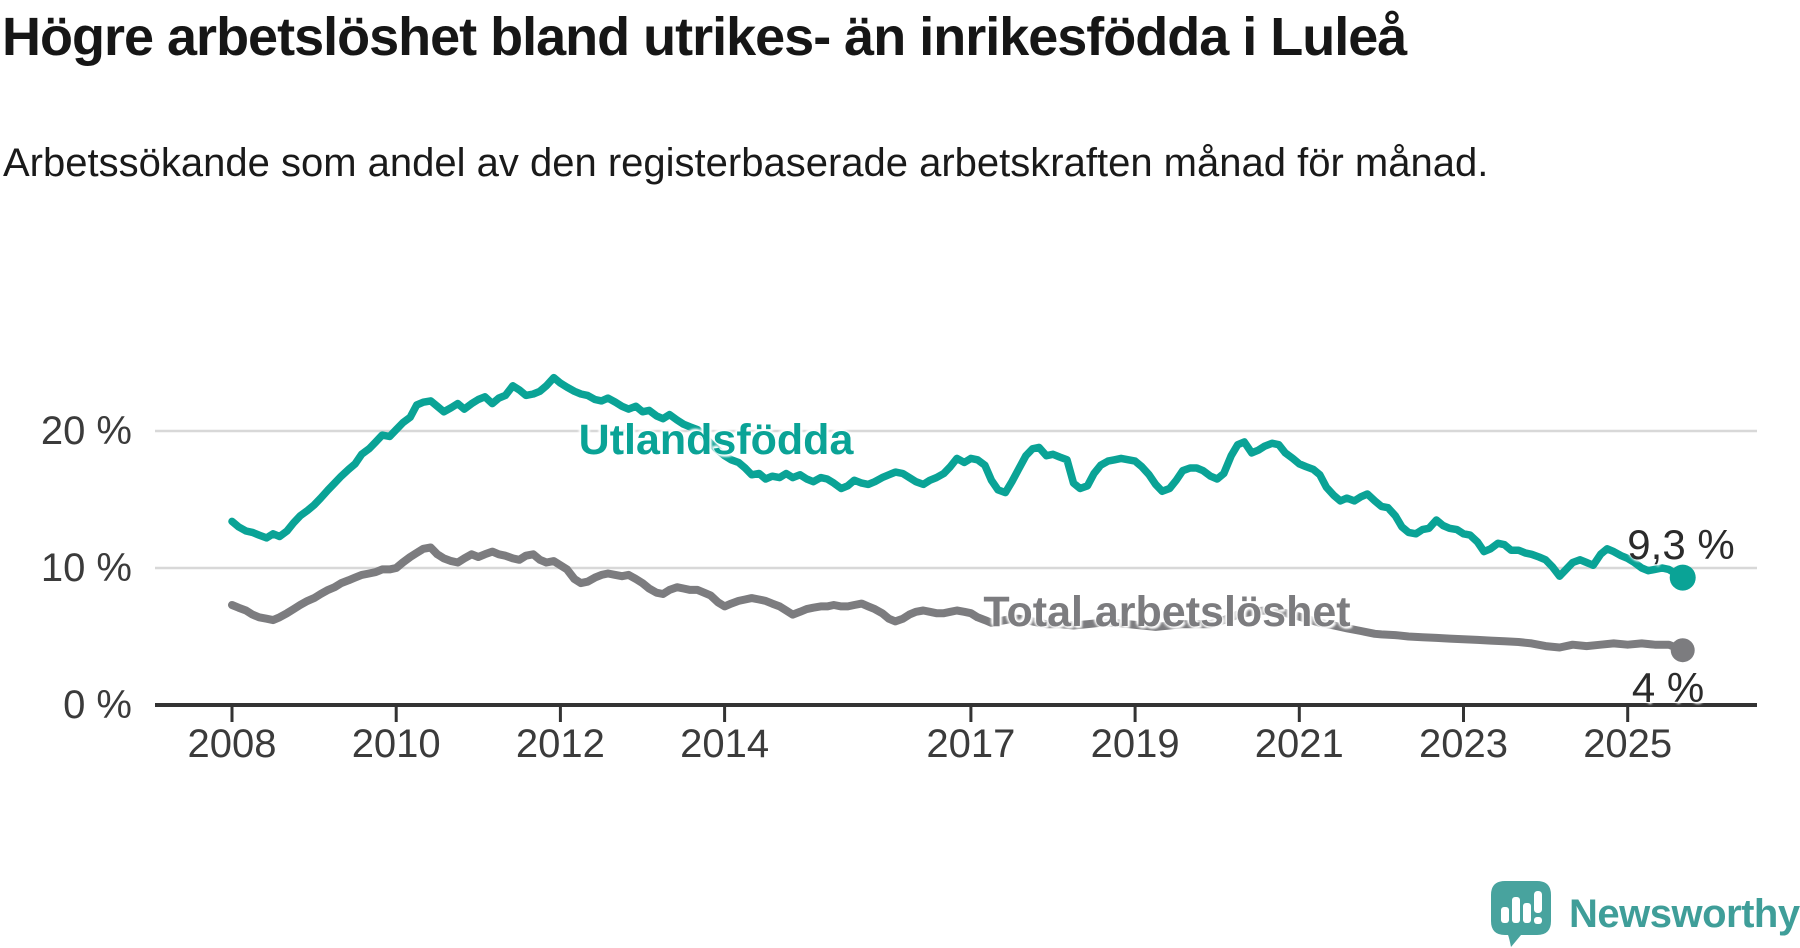 This screenshot has height=948, width=1800. I want to click on end-value-label-utlandsfodda: 9,3 %, so click(1681, 544).